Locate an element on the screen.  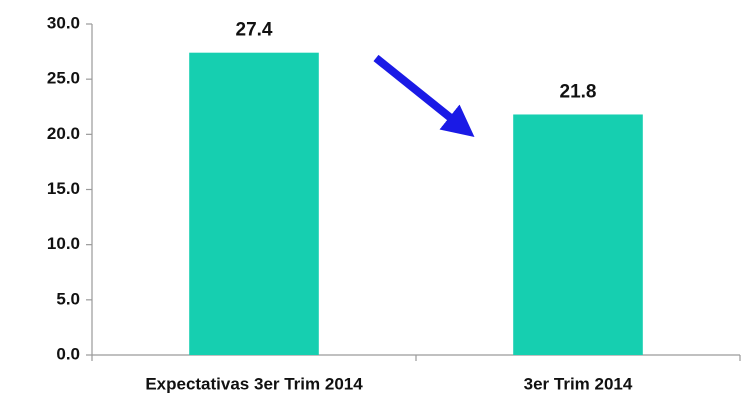
y-tick-label: 10.0 is located at coordinates (63, 243).